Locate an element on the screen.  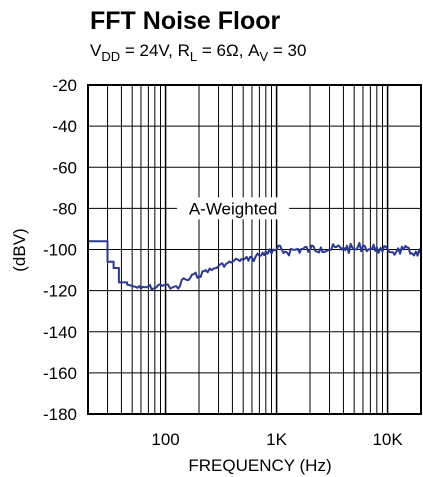
y-tick-labels: -20 -40 -60 -80 -100 -120 -140 -160 -180 is located at coordinates (60, 250).